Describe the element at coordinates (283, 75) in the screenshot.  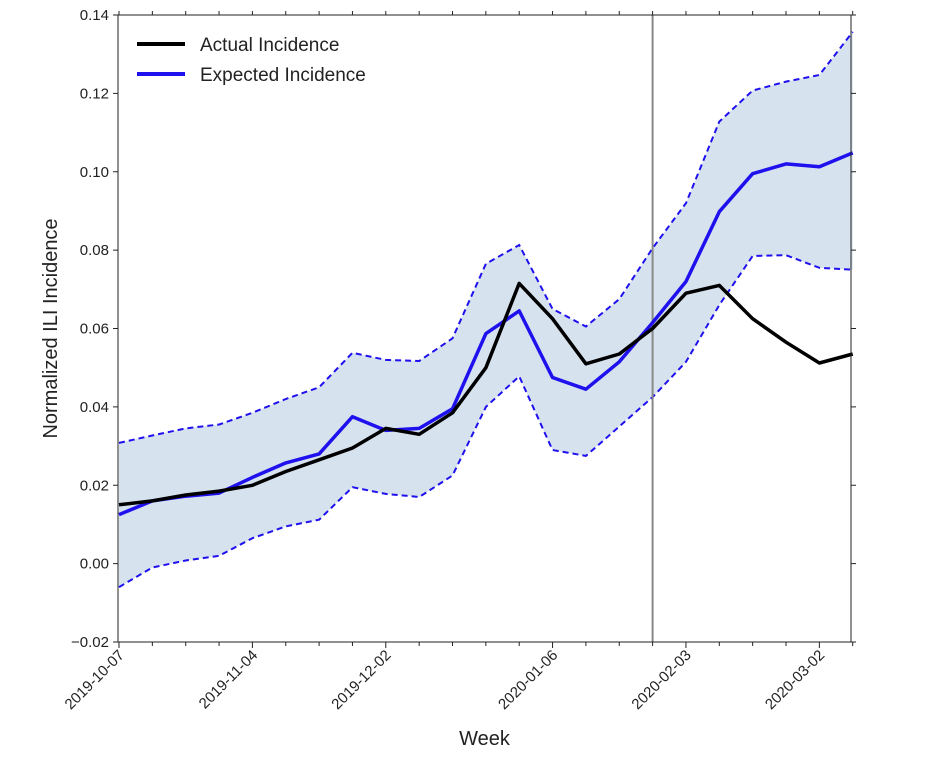
I see `legend-label-expected: Expected Incidence` at that location.